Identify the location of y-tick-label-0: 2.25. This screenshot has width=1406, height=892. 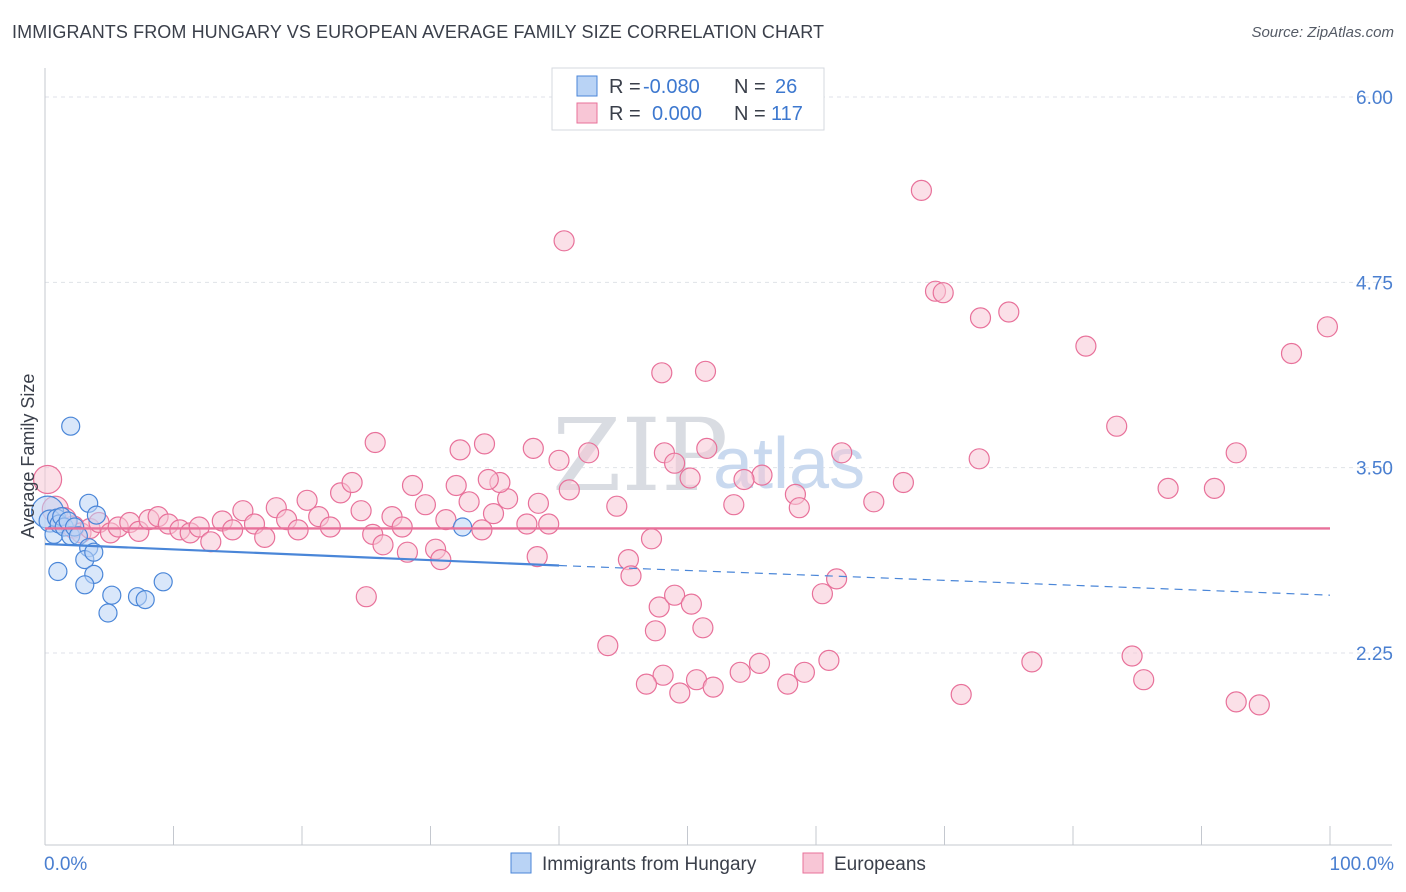
(1374, 654).